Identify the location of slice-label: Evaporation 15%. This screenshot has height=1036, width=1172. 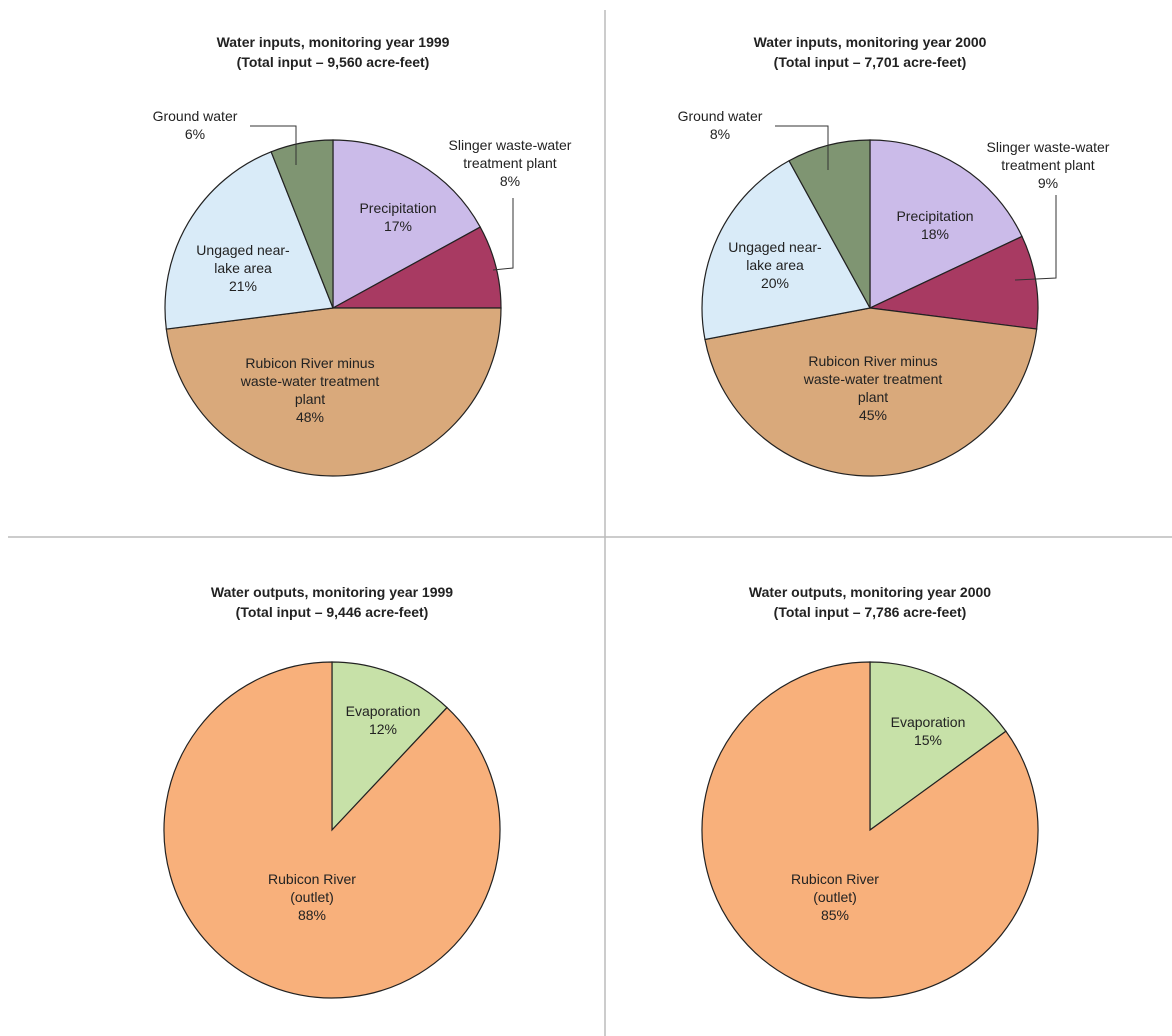
(928, 731).